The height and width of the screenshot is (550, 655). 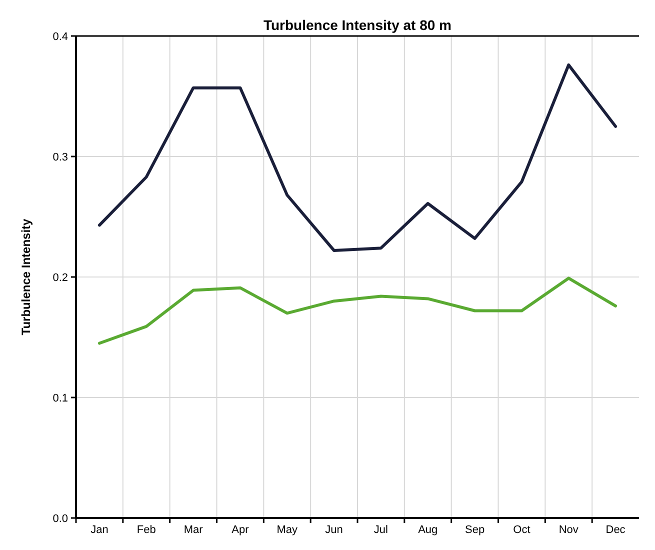 I want to click on y-tick-label: 0.1, so click(x=60, y=398).